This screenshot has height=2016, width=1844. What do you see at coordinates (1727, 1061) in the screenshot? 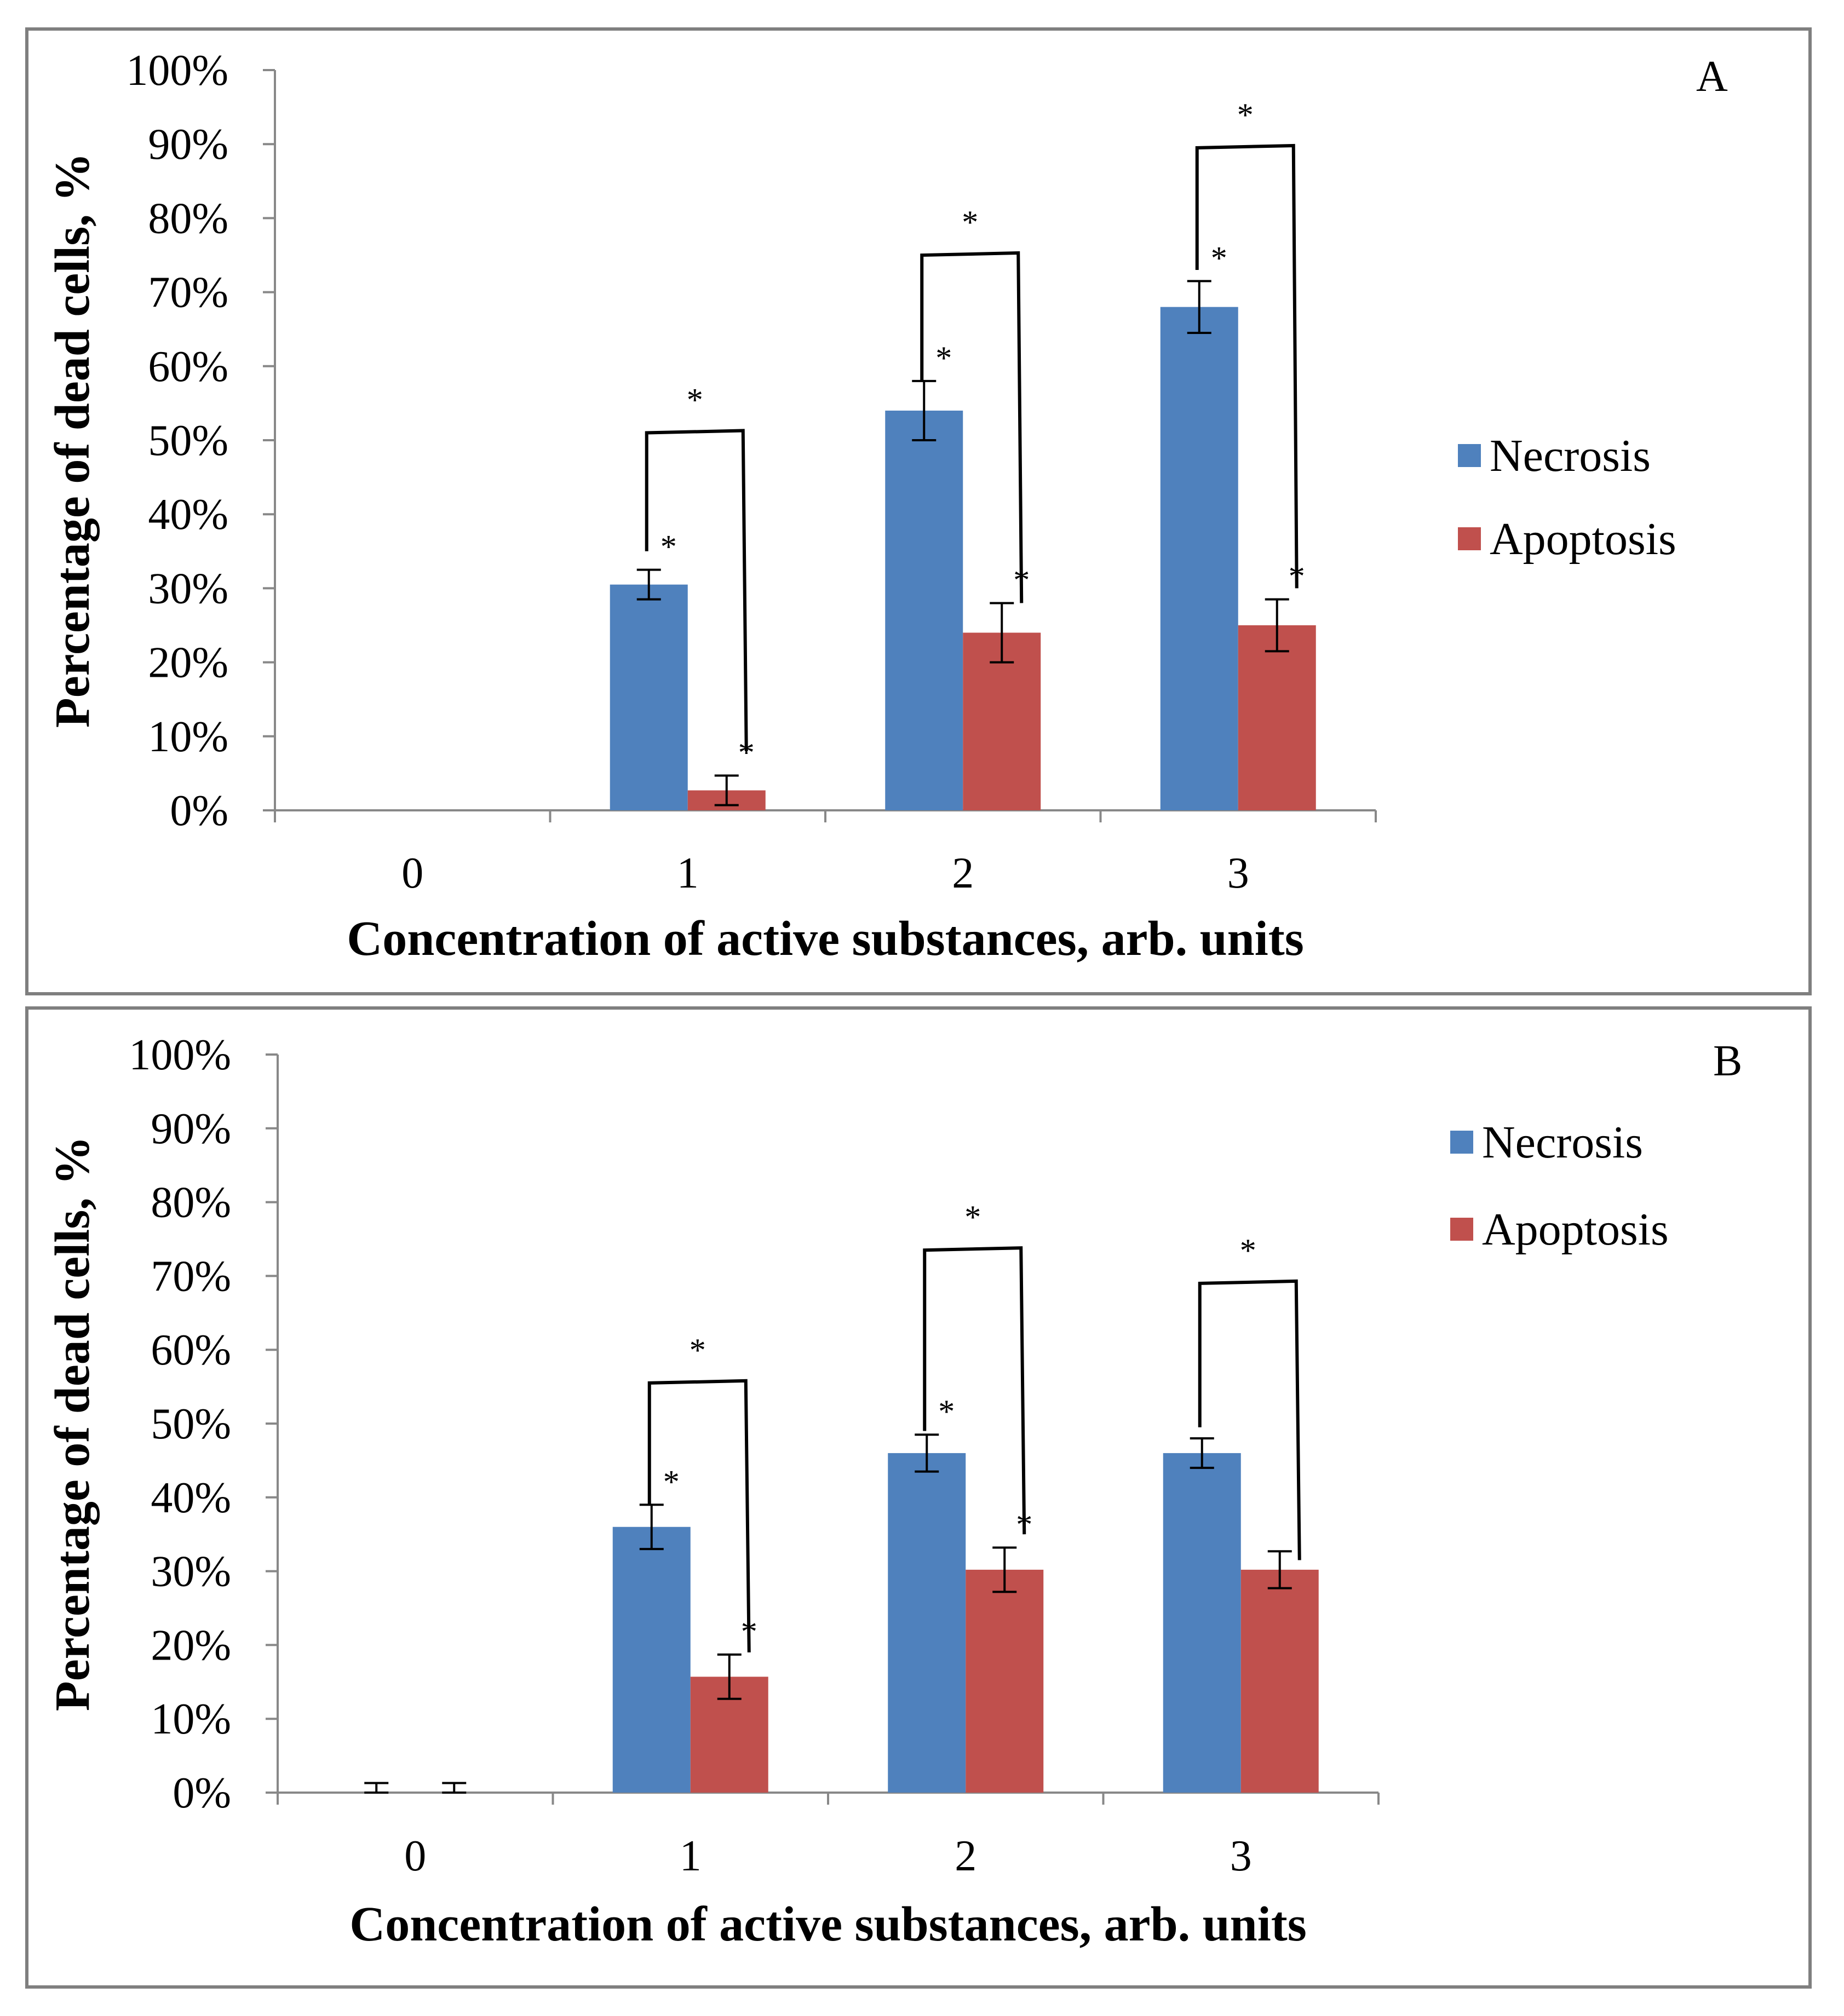
I see `panel-letter: B` at bounding box center [1727, 1061].